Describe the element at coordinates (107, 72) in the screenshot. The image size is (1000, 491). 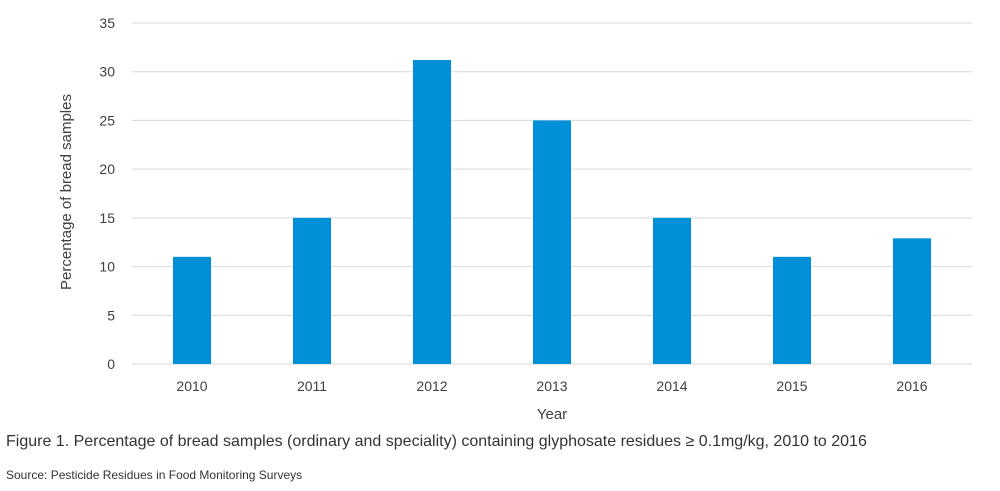
I see `y-tick-label: 30` at that location.